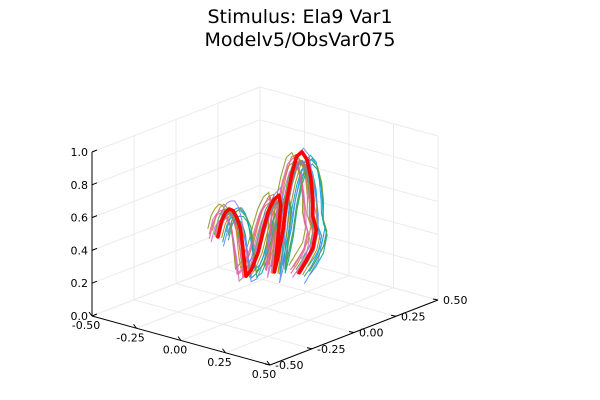  Describe the element at coordinates (130, 337) in the screenshot. I see `x-tick-label: -0.25` at that location.